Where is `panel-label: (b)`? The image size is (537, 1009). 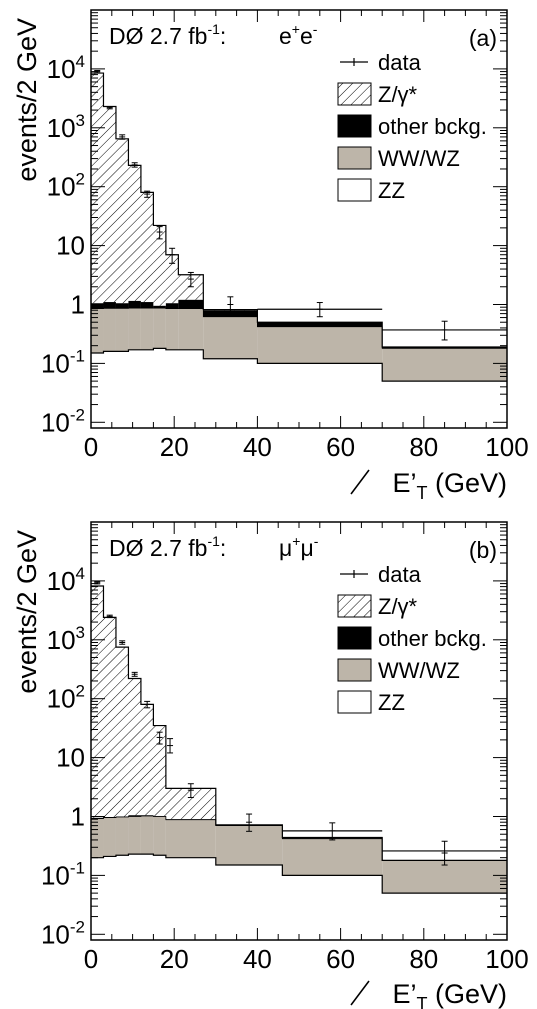 panel-label: (b) is located at coordinates (483, 550).